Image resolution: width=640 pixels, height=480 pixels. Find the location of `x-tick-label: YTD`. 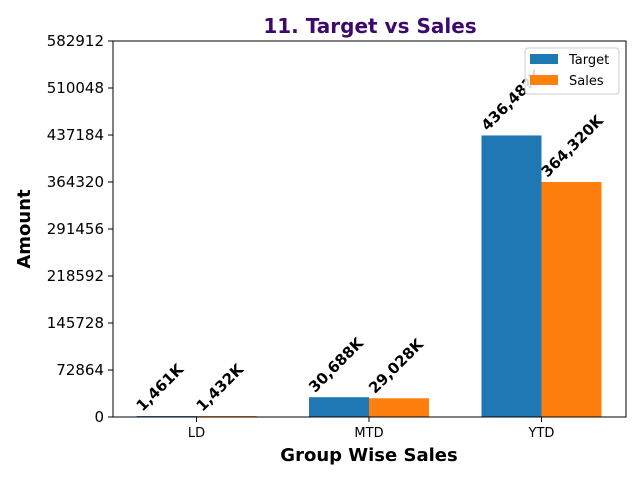

x-tick-label: YTD is located at coordinates (541, 433).